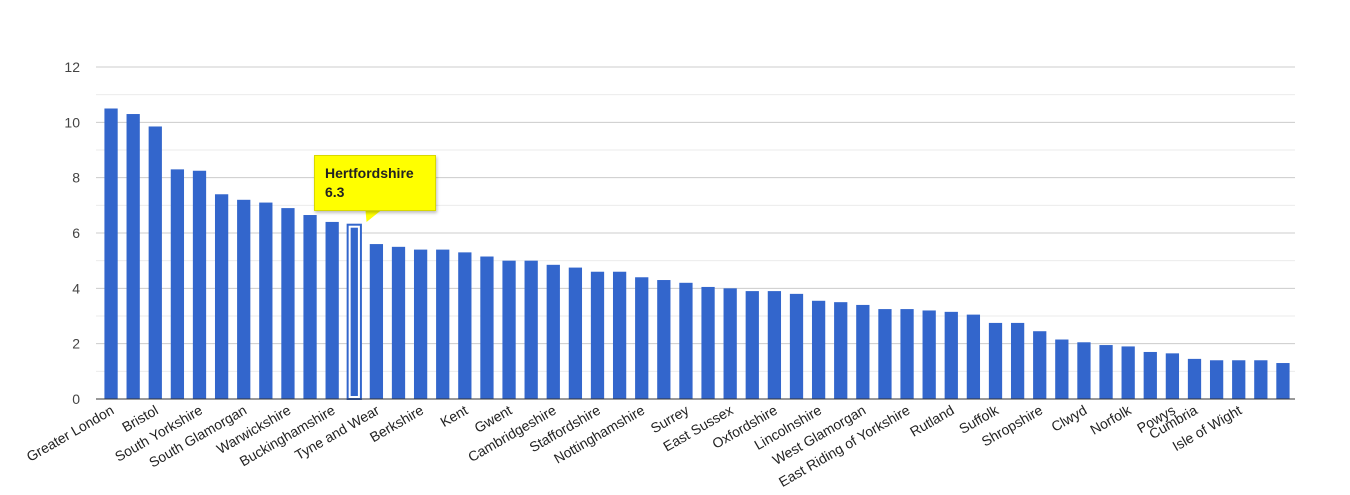 The width and height of the screenshot is (1350, 495). What do you see at coordinates (375, 183) in the screenshot?
I see `tooltip: Hertfordshire 6.3` at bounding box center [375, 183].